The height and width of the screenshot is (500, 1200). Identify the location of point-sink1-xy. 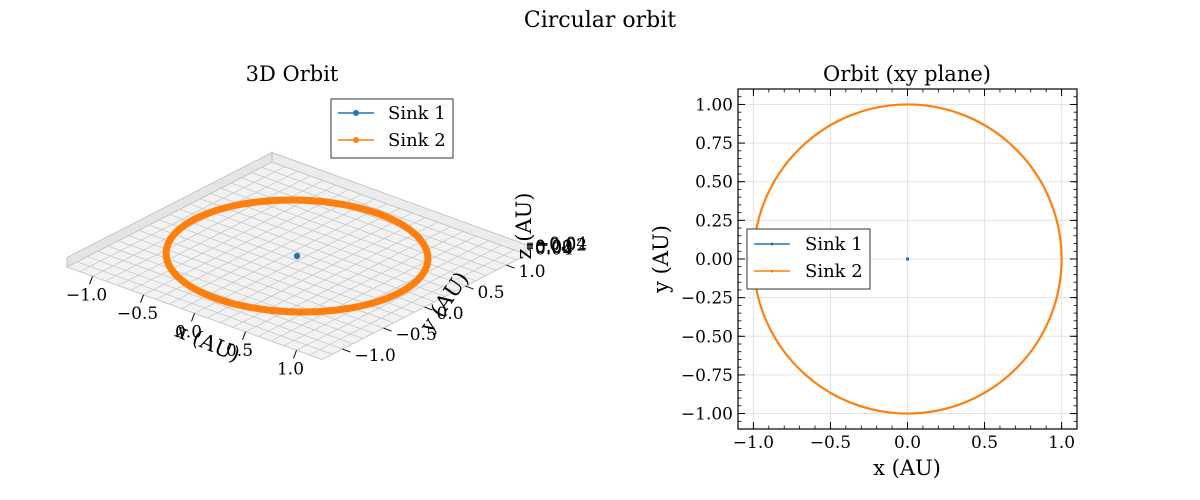
(907, 259).